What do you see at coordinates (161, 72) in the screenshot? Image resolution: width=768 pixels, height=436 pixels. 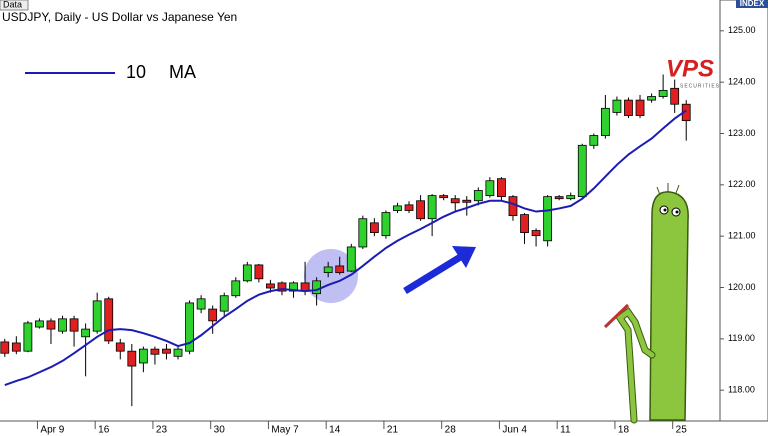 I see `legend-label: 10 MA` at bounding box center [161, 72].